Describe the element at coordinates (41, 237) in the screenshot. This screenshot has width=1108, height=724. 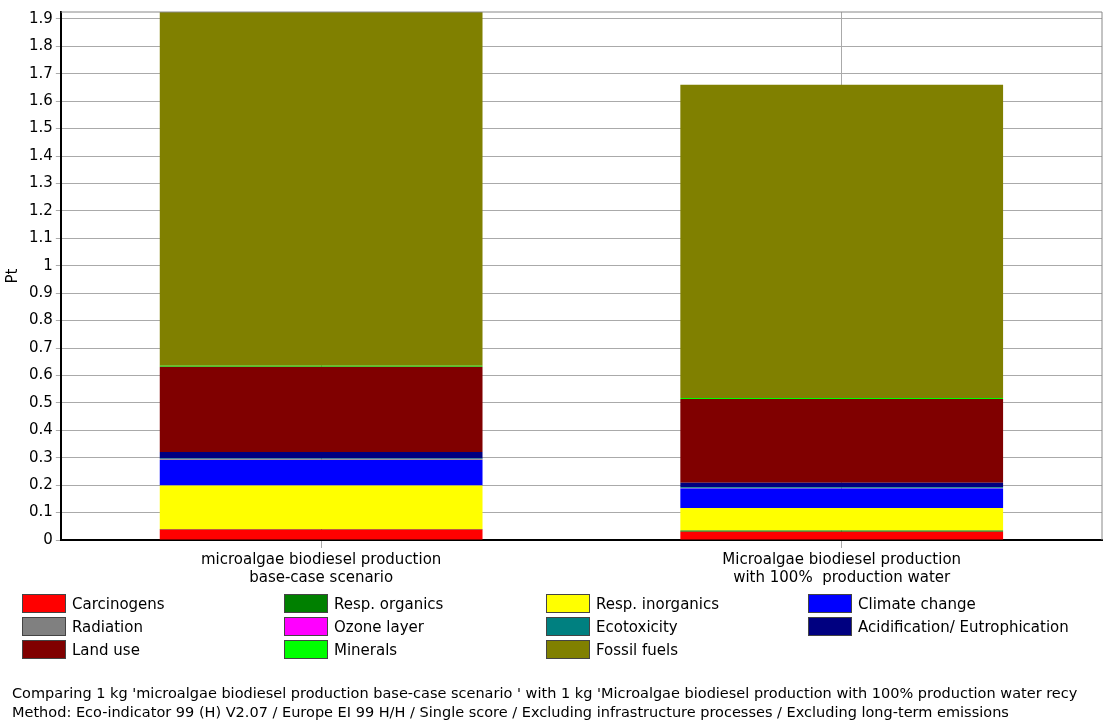
I see `y-tick-label: 1.1` at that location.